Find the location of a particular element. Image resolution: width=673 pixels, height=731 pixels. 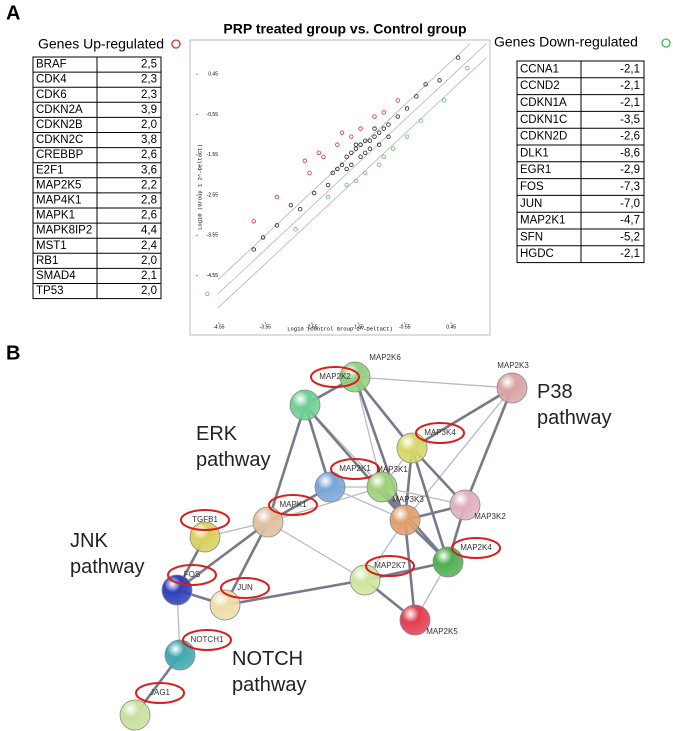

x-axis-label: Log10 (Control Group 2^-DeltaCt) is located at coordinates (340, 328).